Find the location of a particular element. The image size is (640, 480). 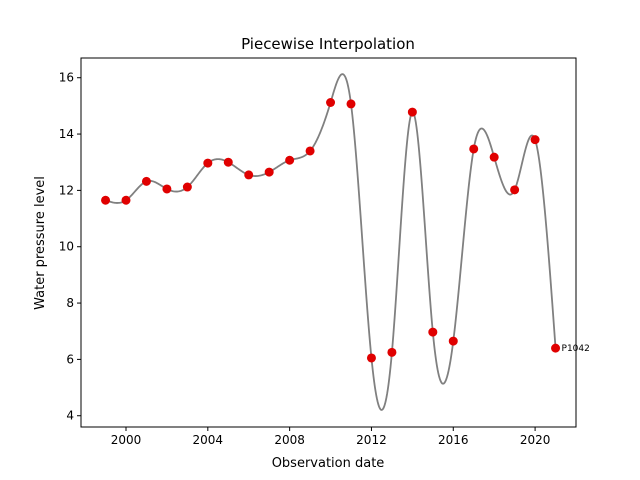

x-tick-label: 2012 is located at coordinates (371, 440).